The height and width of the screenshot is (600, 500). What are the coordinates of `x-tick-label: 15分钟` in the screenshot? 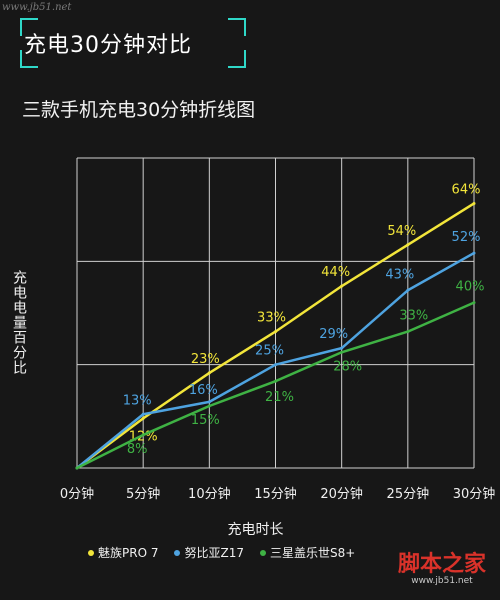 It's located at (275, 494).